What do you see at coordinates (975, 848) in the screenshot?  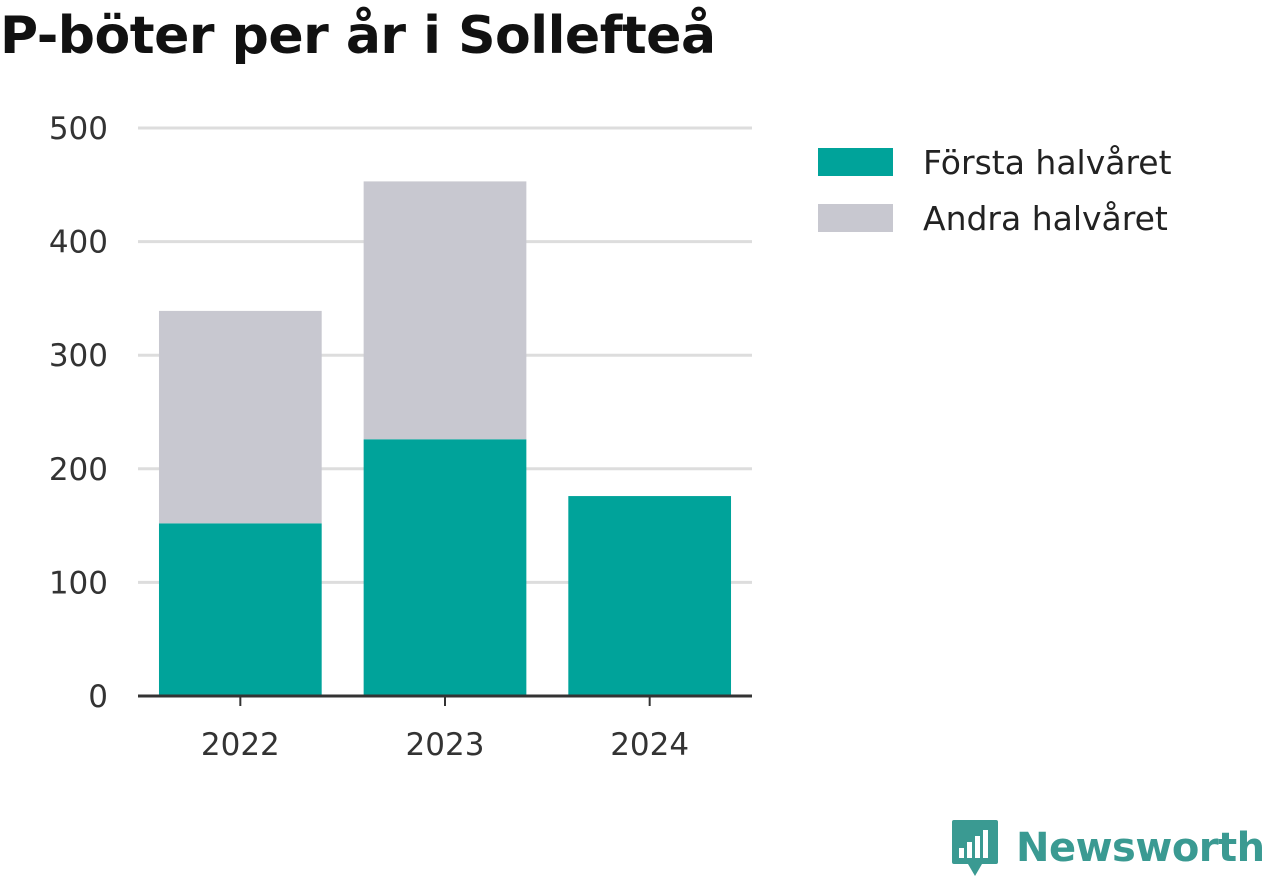 I see `newsworthy-logo-icon` at bounding box center [975, 848].